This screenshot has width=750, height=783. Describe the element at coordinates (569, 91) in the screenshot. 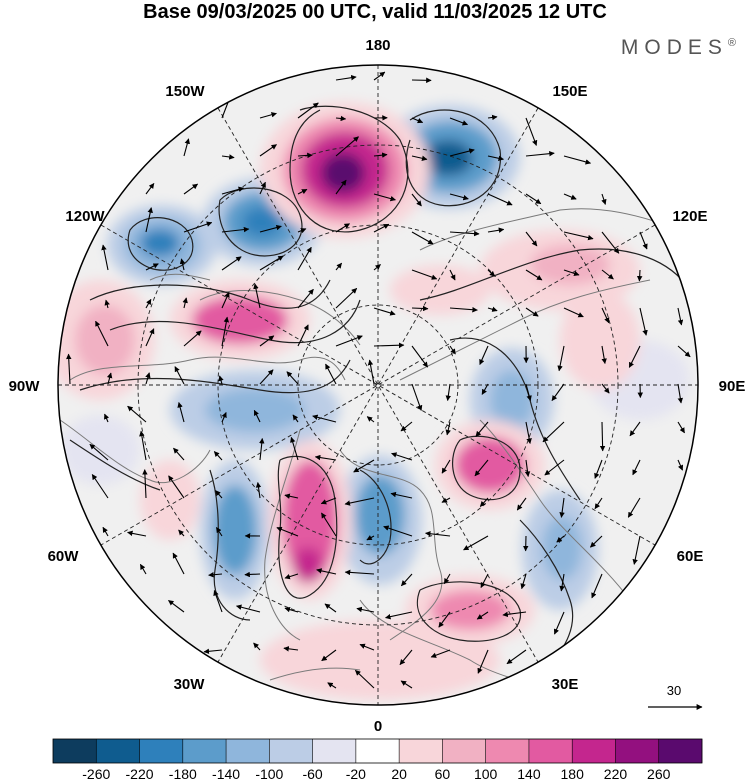

I see `lon-label-150e: 150E` at that location.